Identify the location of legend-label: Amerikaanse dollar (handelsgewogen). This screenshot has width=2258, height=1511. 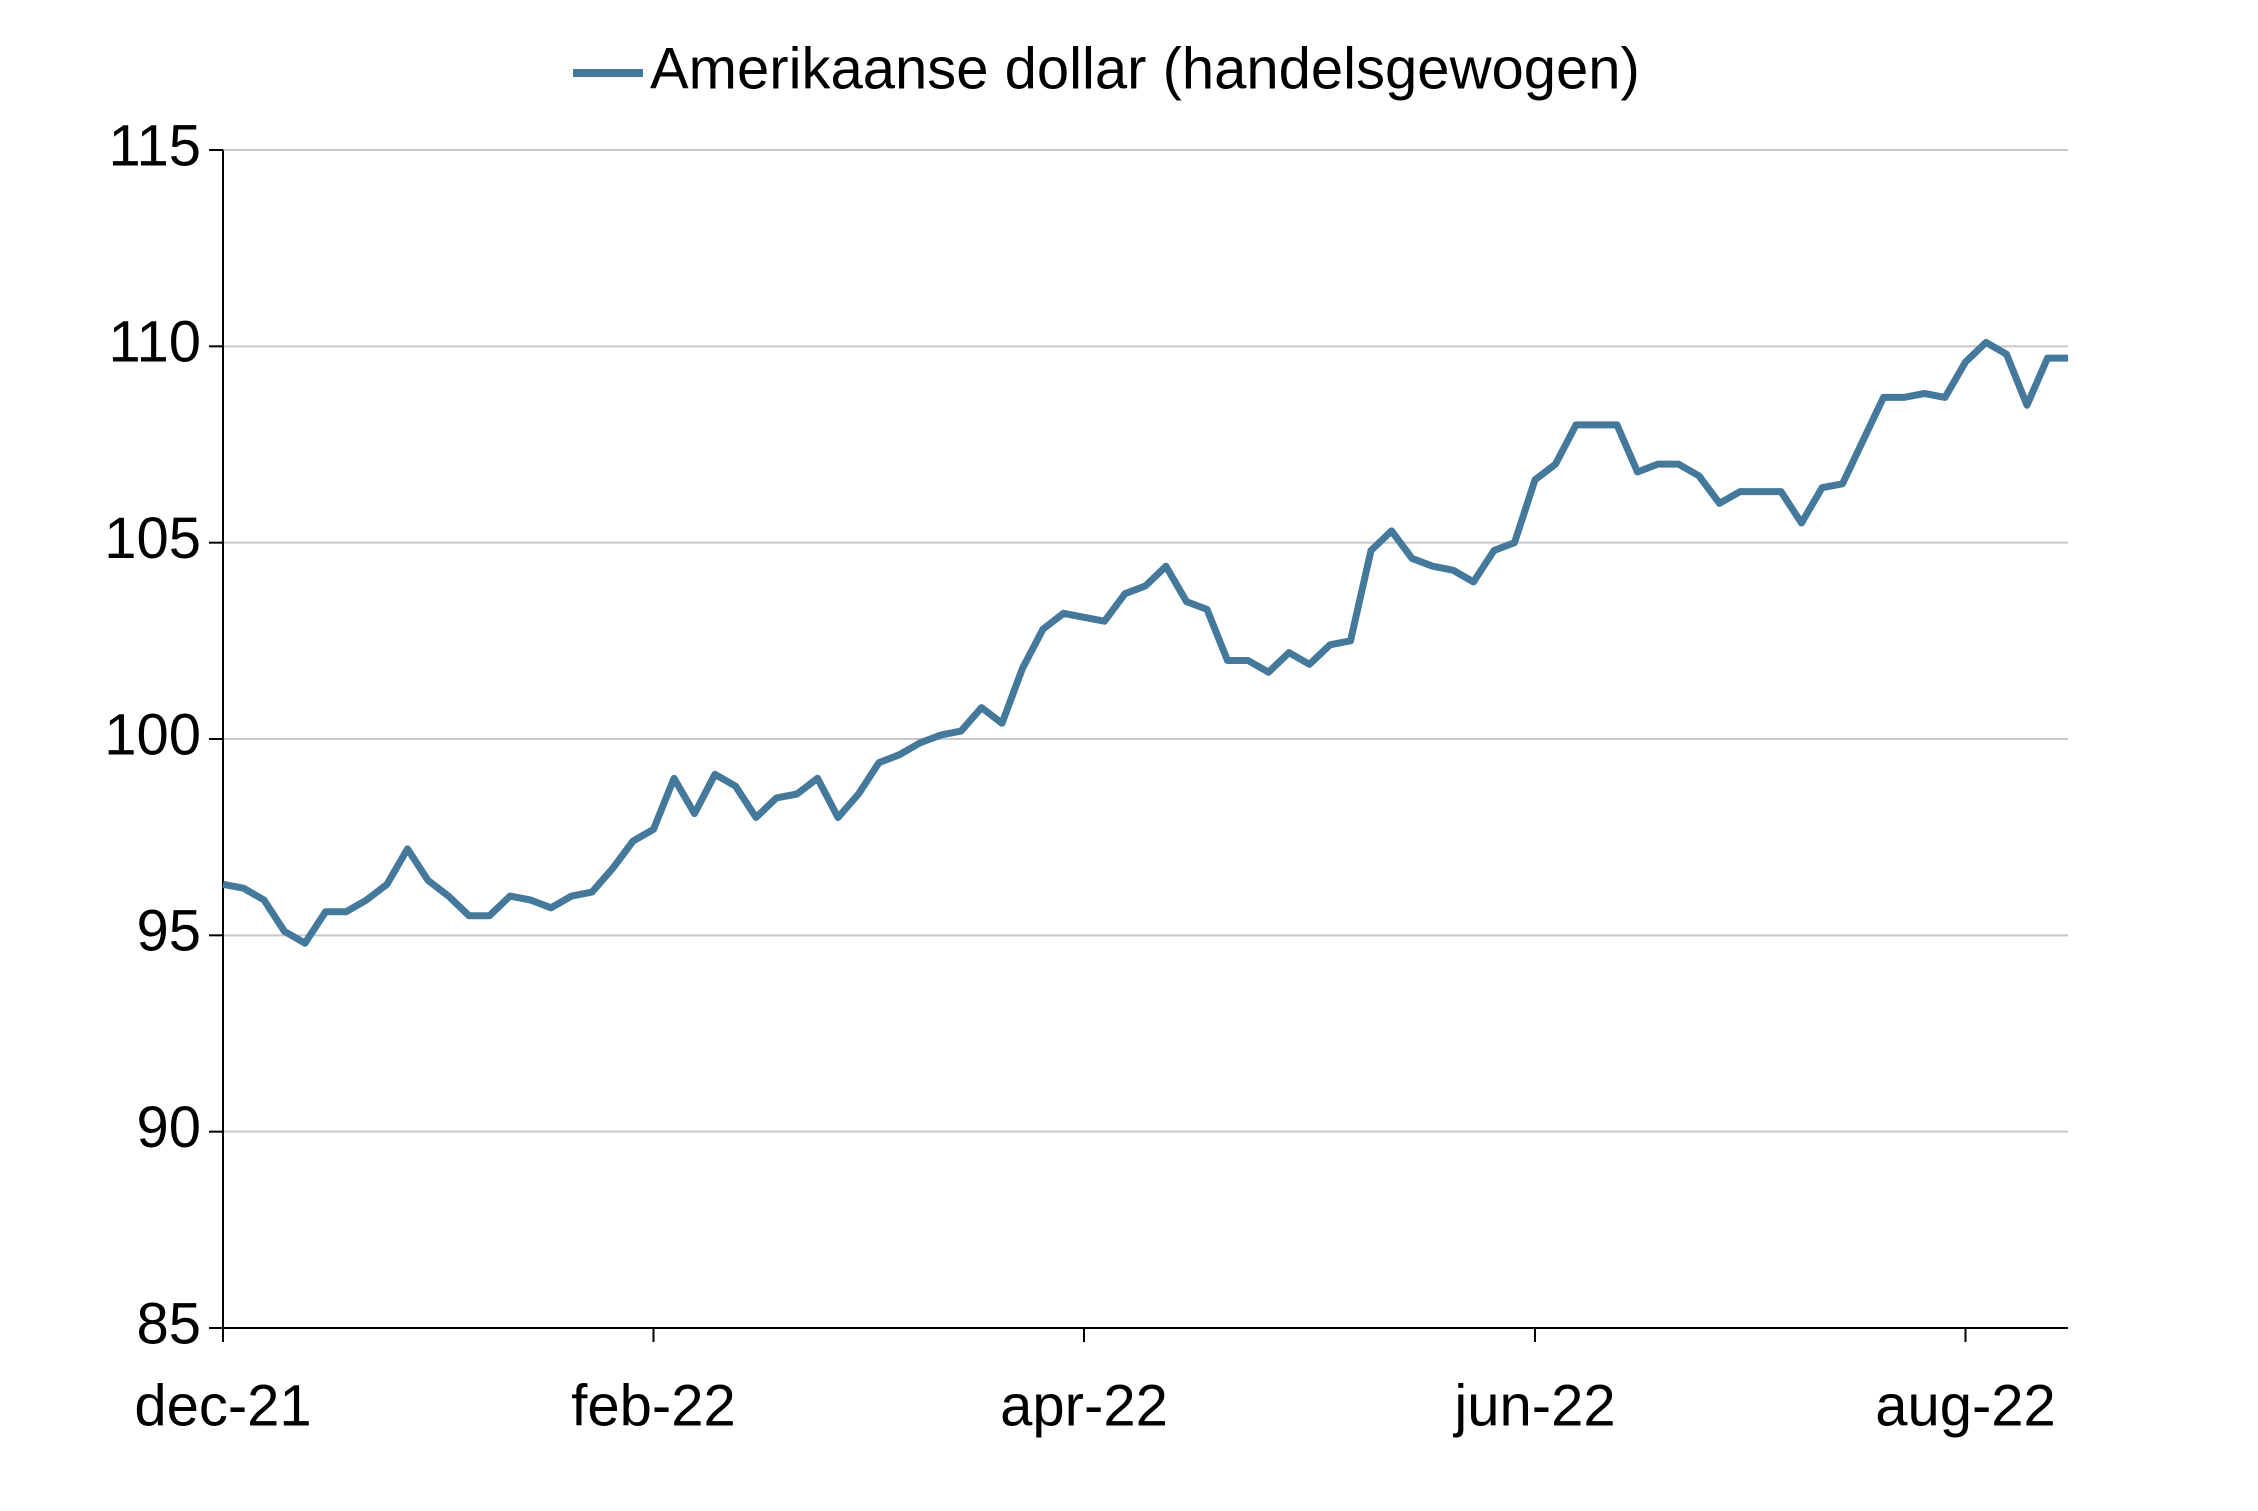
(1145, 68).